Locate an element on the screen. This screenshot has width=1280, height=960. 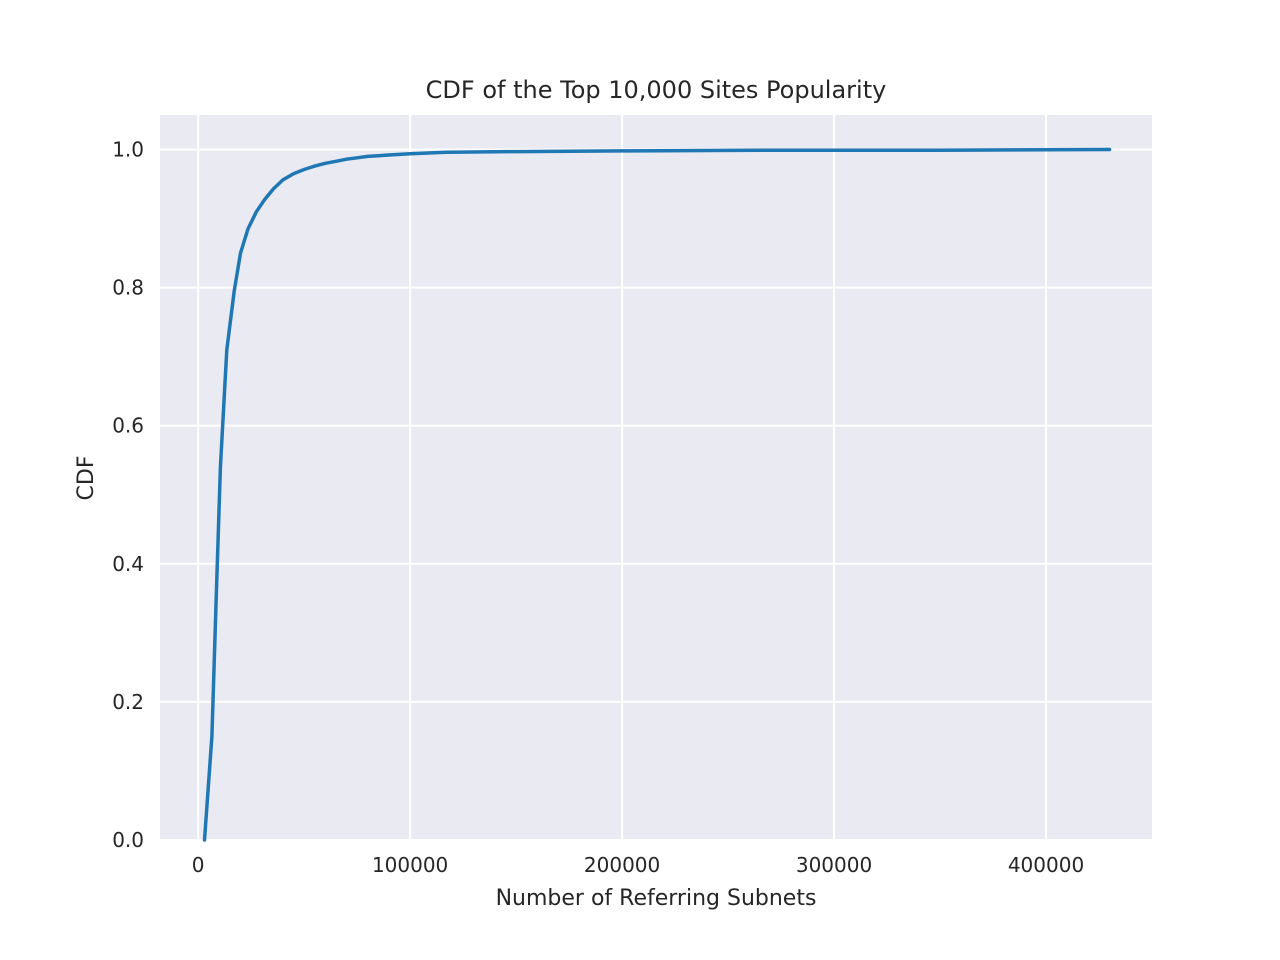
y-tick-label: 0.4 is located at coordinates (128, 564).